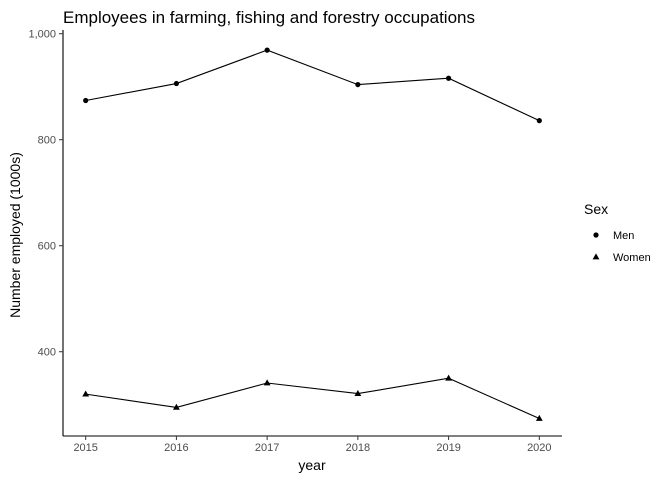 The height and width of the screenshot is (480, 672). Describe the element at coordinates (47, 353) in the screenshot. I see `y-tick-label: 400` at that location.